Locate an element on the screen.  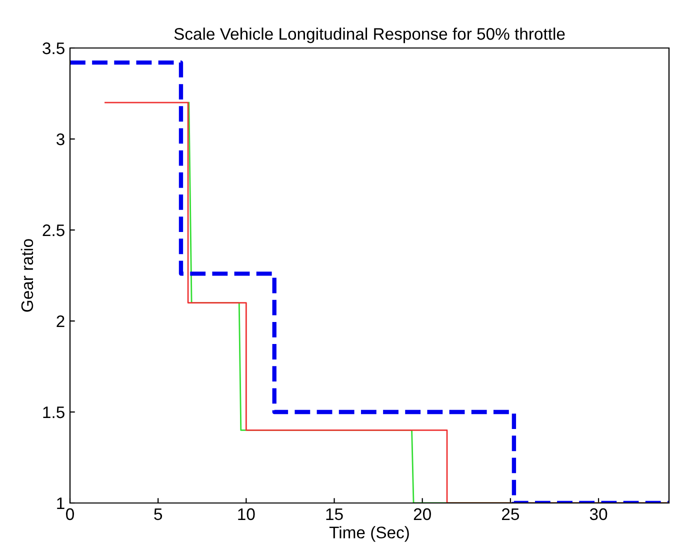
x-tick-label: 10 is located at coordinates (246, 514).